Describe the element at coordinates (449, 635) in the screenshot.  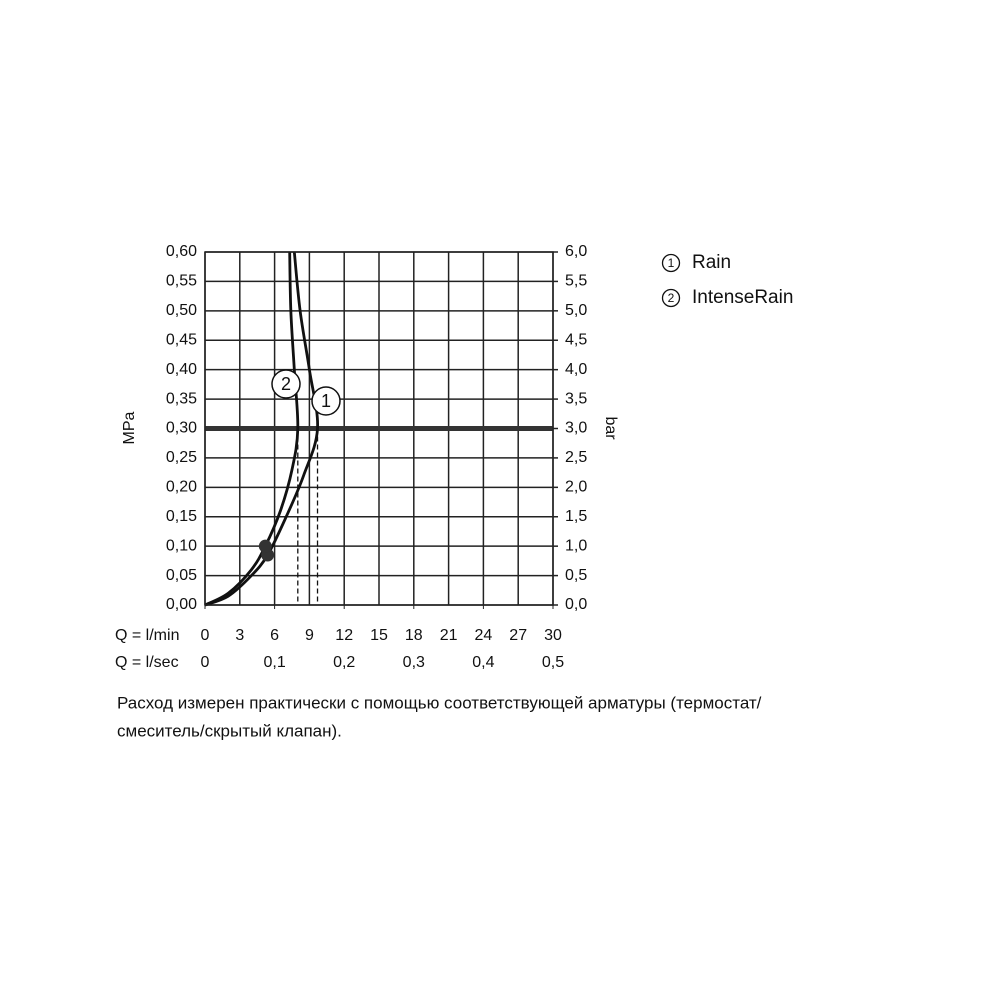
I see `x-tick-label: 21` at that location.